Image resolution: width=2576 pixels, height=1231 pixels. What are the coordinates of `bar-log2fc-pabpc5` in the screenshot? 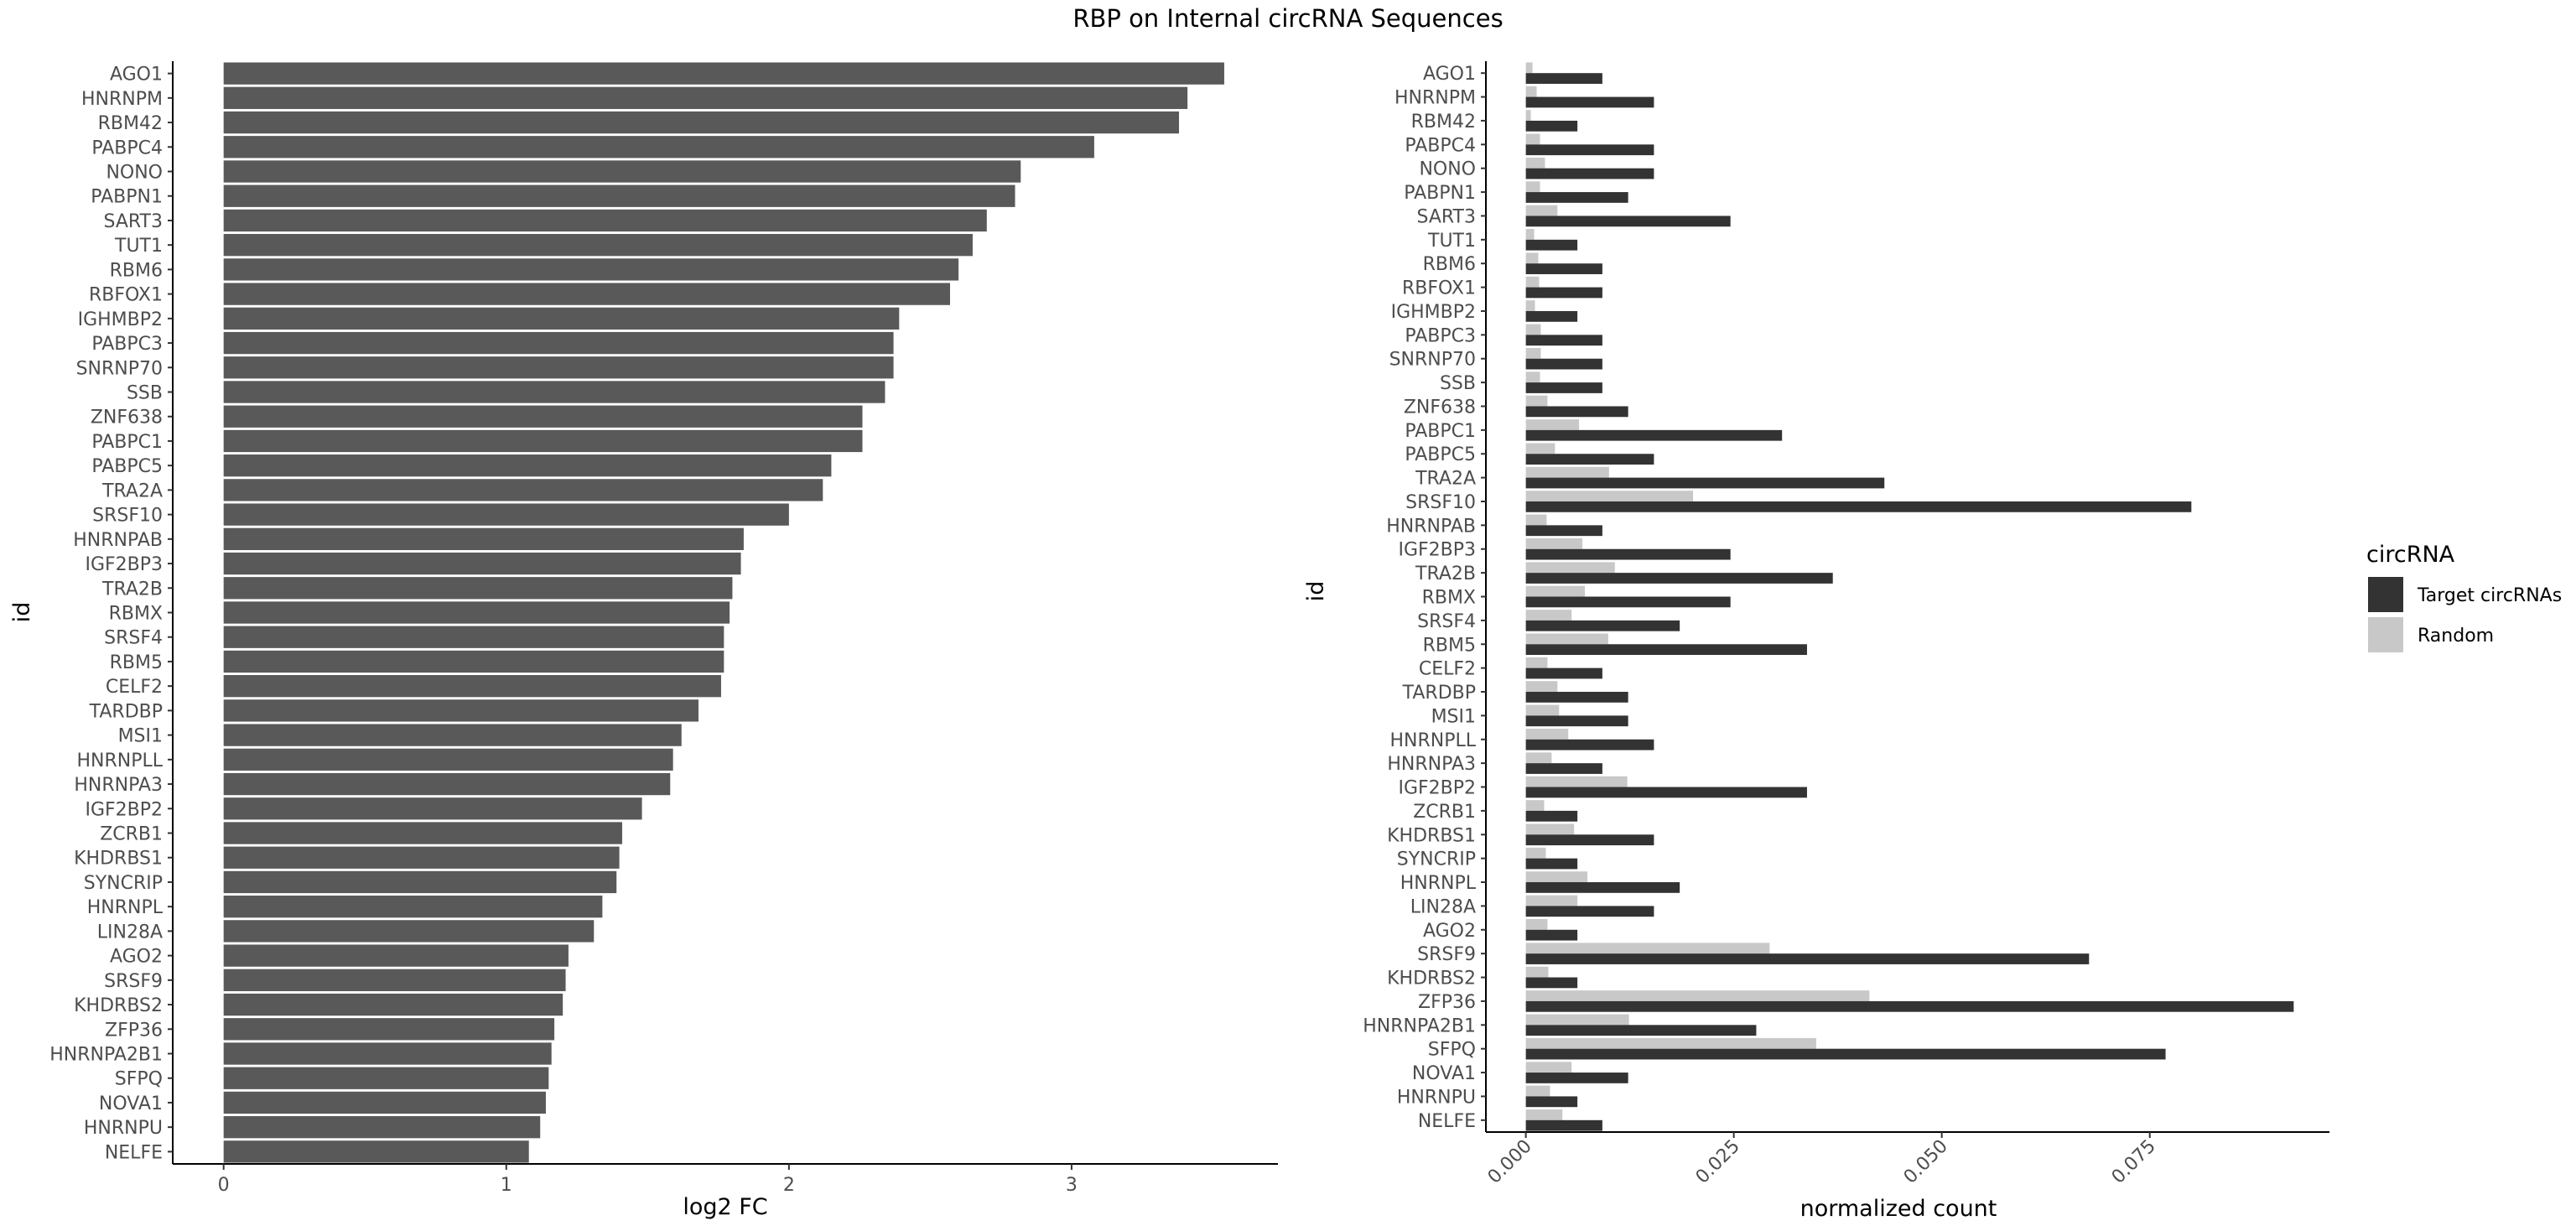 It's located at (527, 465).